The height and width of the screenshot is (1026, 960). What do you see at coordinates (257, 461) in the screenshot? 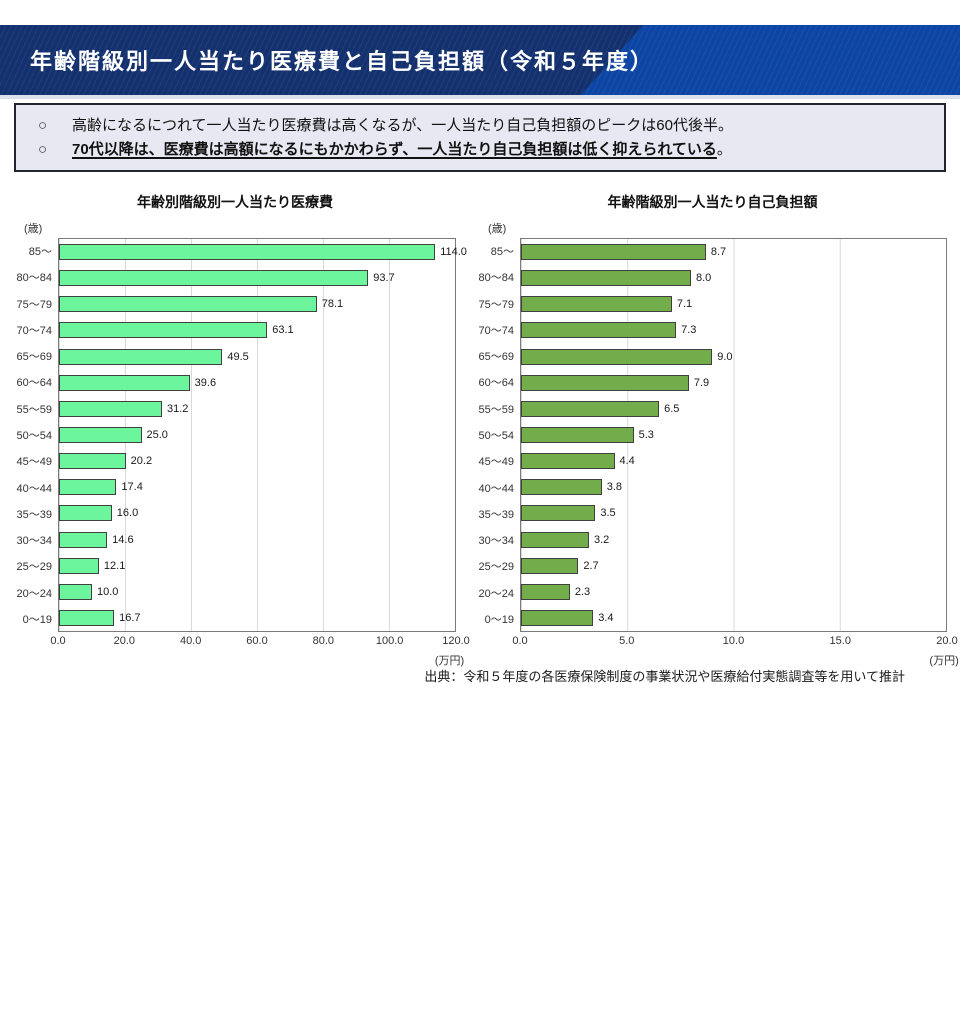
I see `bar-row: 20.2` at bounding box center [257, 461].